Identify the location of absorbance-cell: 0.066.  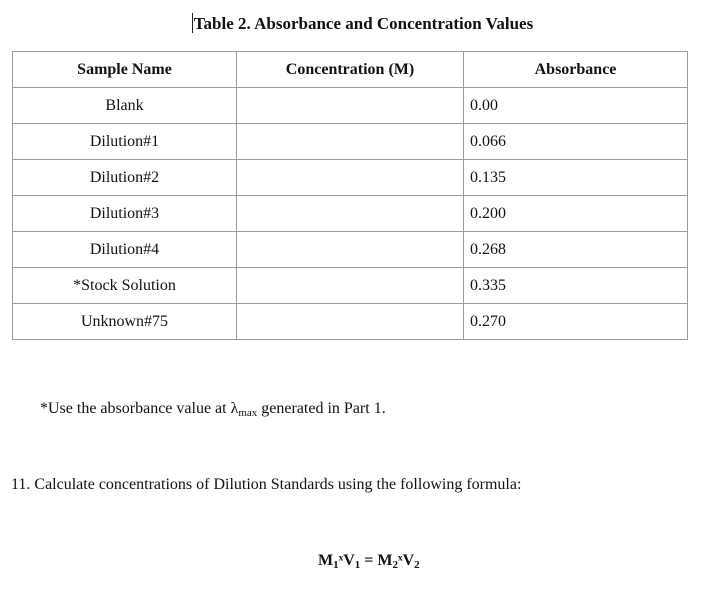
(575, 141).